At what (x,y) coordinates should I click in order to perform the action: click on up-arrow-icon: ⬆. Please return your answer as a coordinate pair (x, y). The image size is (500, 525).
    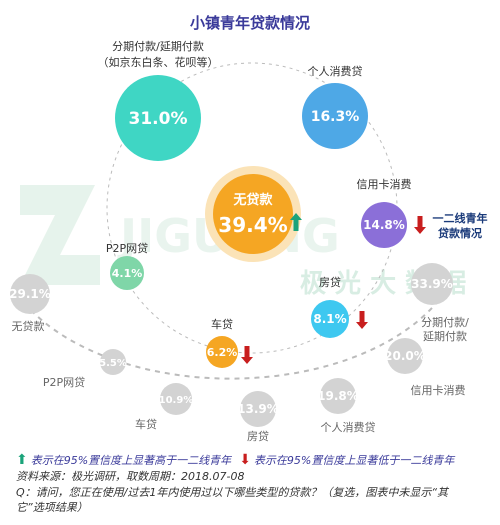
    Looking at the image, I should click on (22, 460).